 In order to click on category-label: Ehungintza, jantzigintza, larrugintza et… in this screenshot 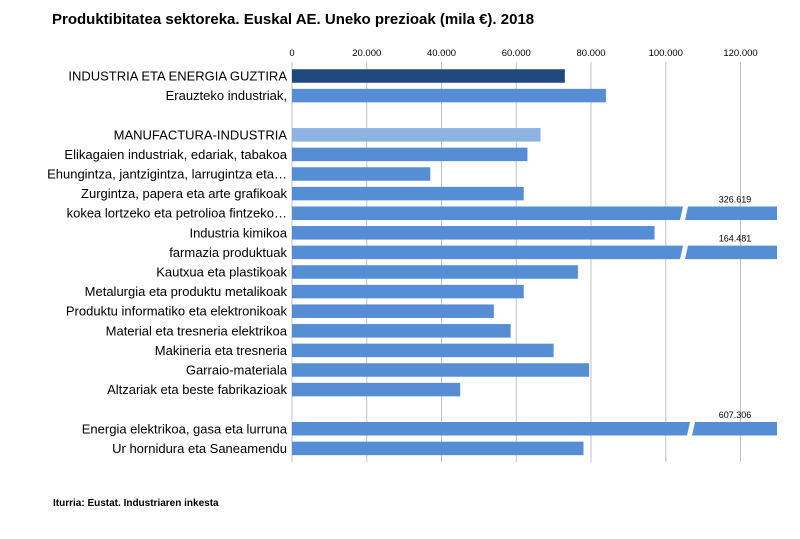, I will do `click(167, 174)`.